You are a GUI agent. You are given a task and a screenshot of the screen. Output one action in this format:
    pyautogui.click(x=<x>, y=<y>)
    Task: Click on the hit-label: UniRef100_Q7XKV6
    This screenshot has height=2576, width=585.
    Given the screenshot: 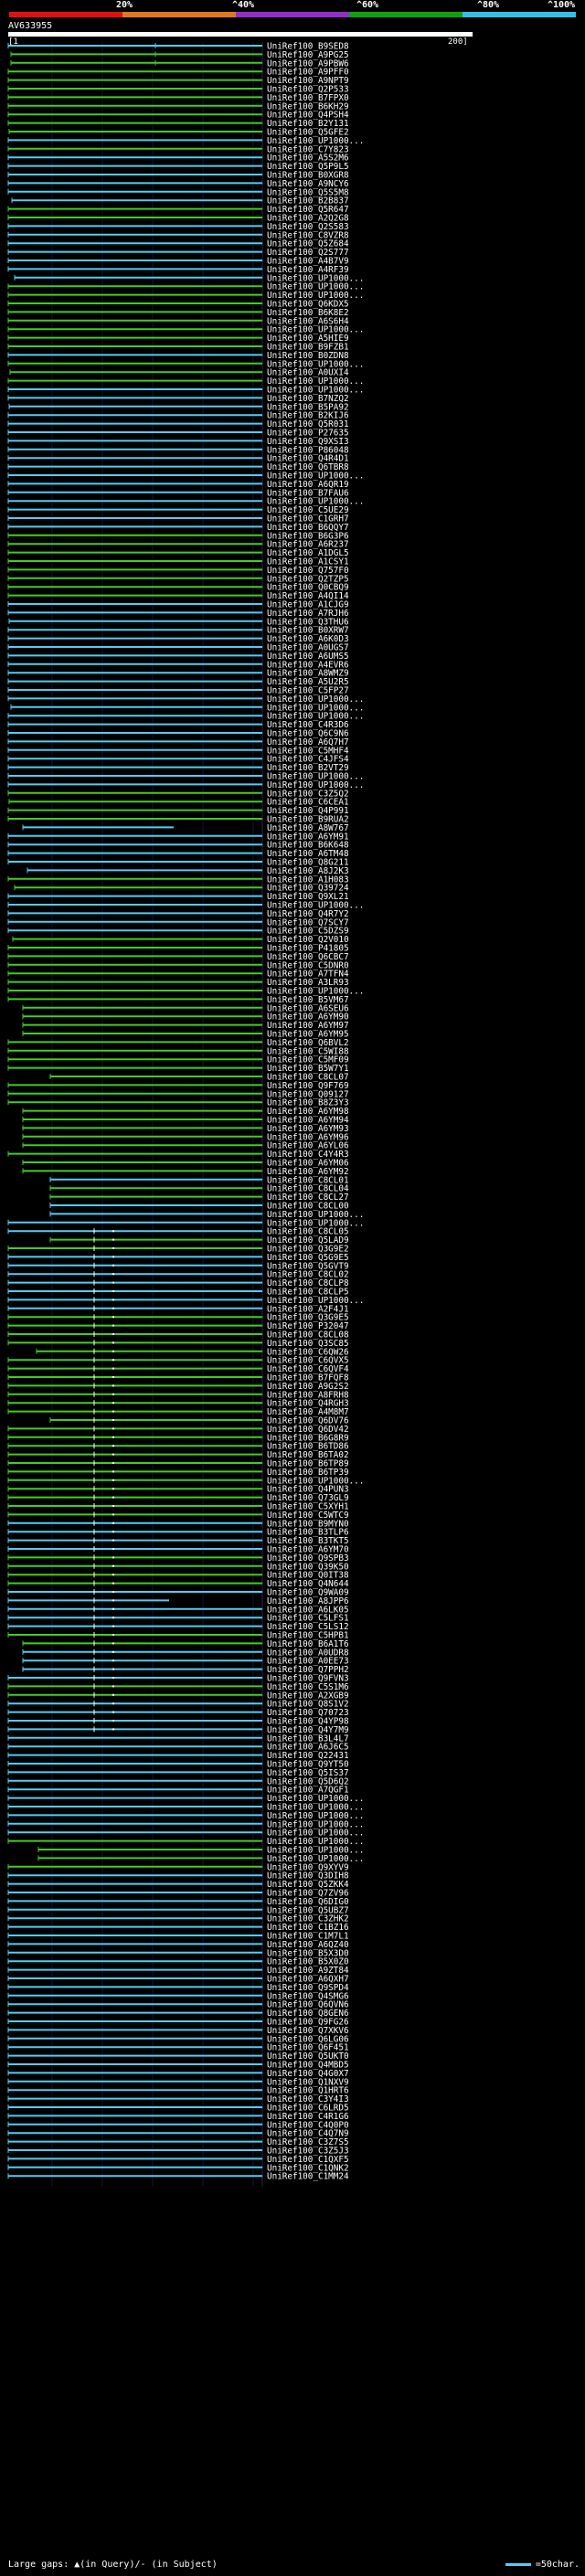 What is the action you would take?
    pyautogui.click(x=308, y=2031)
    